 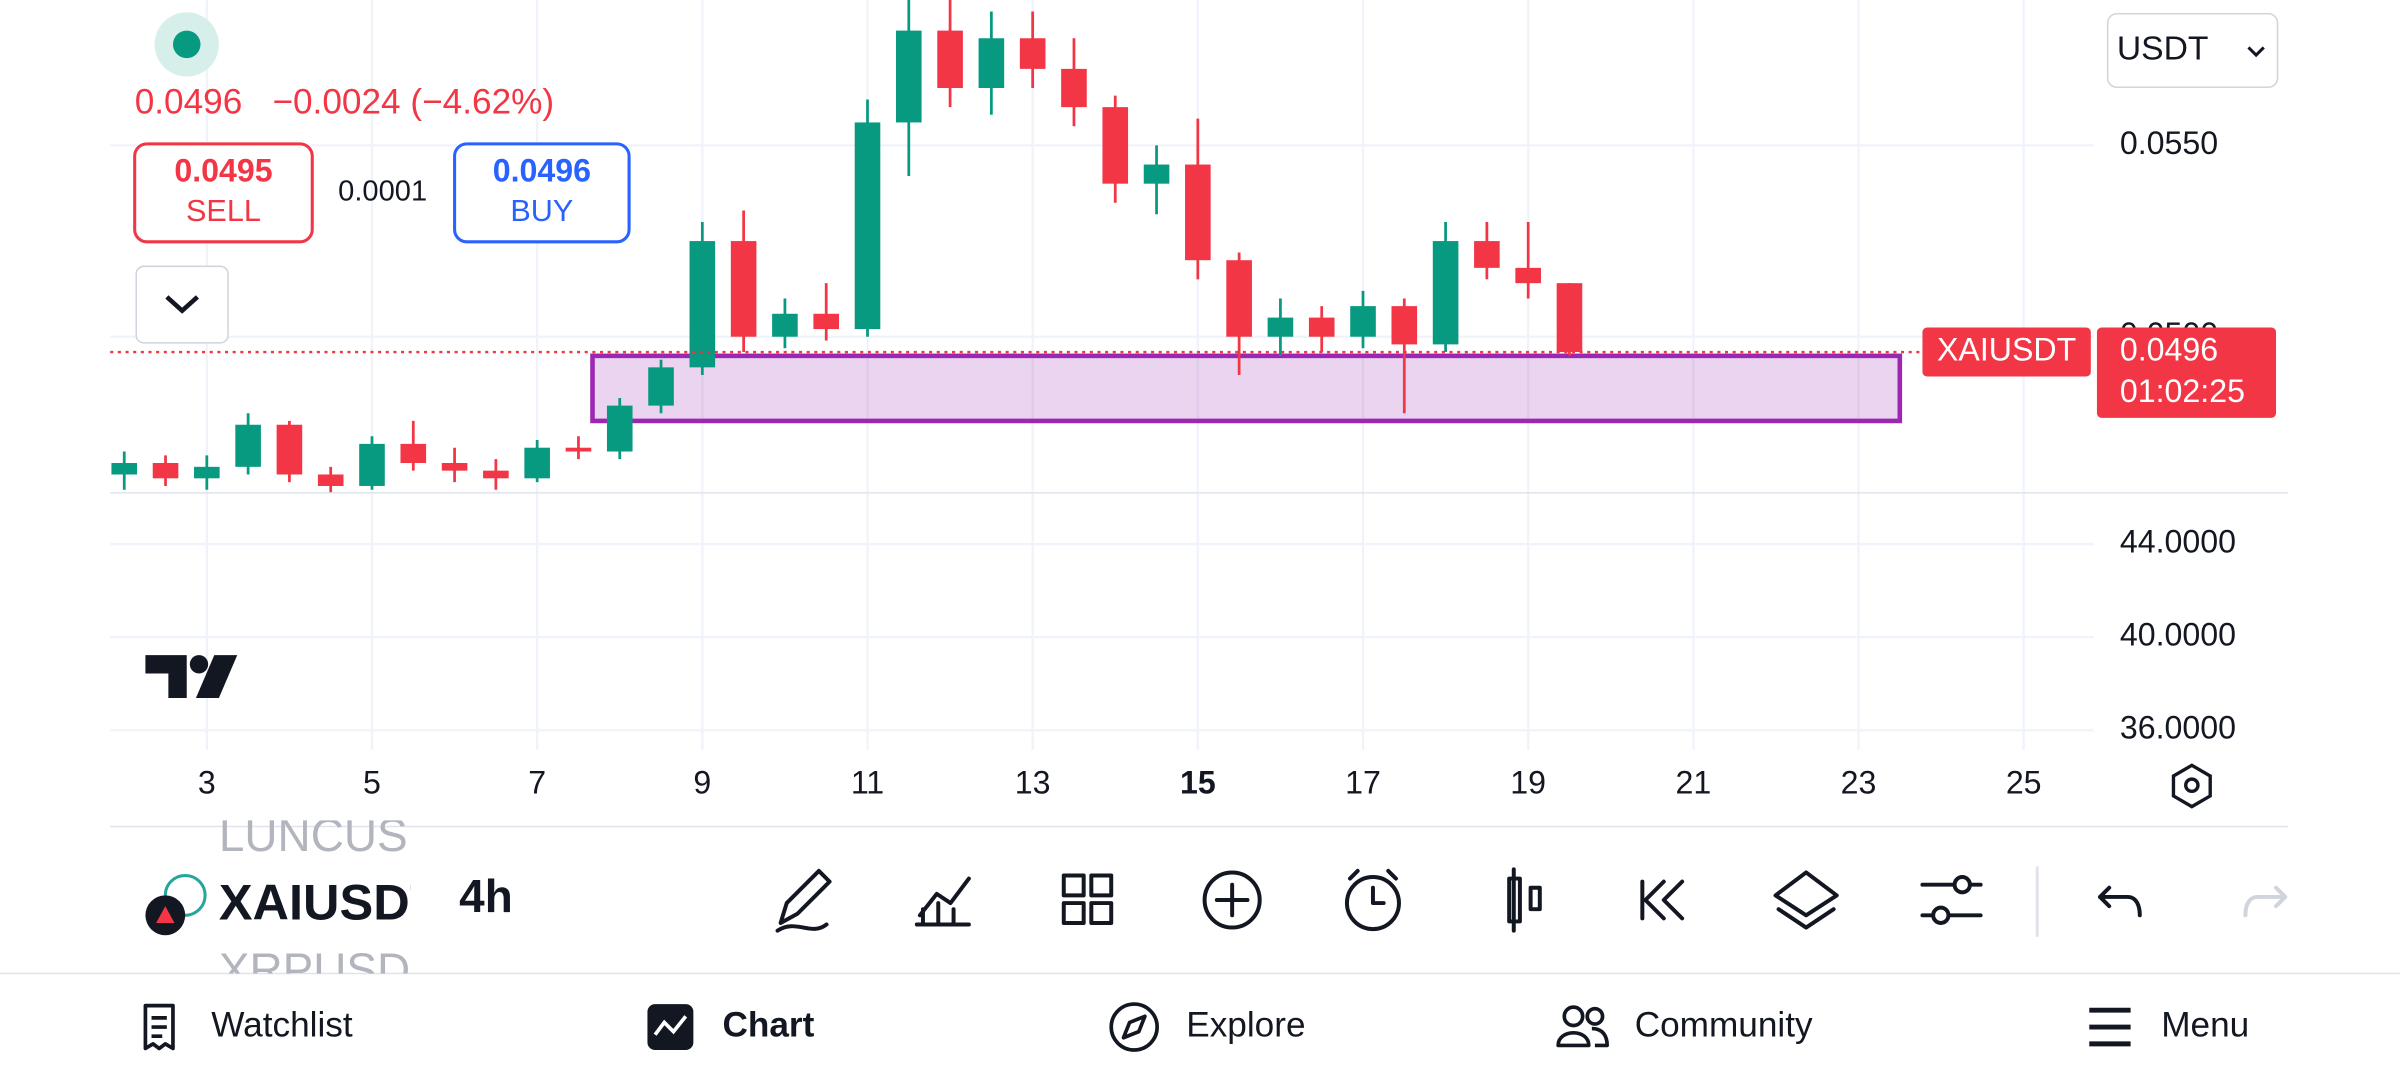 I want to click on symbol-next: XRPUSDT, so click(x=328, y=970).